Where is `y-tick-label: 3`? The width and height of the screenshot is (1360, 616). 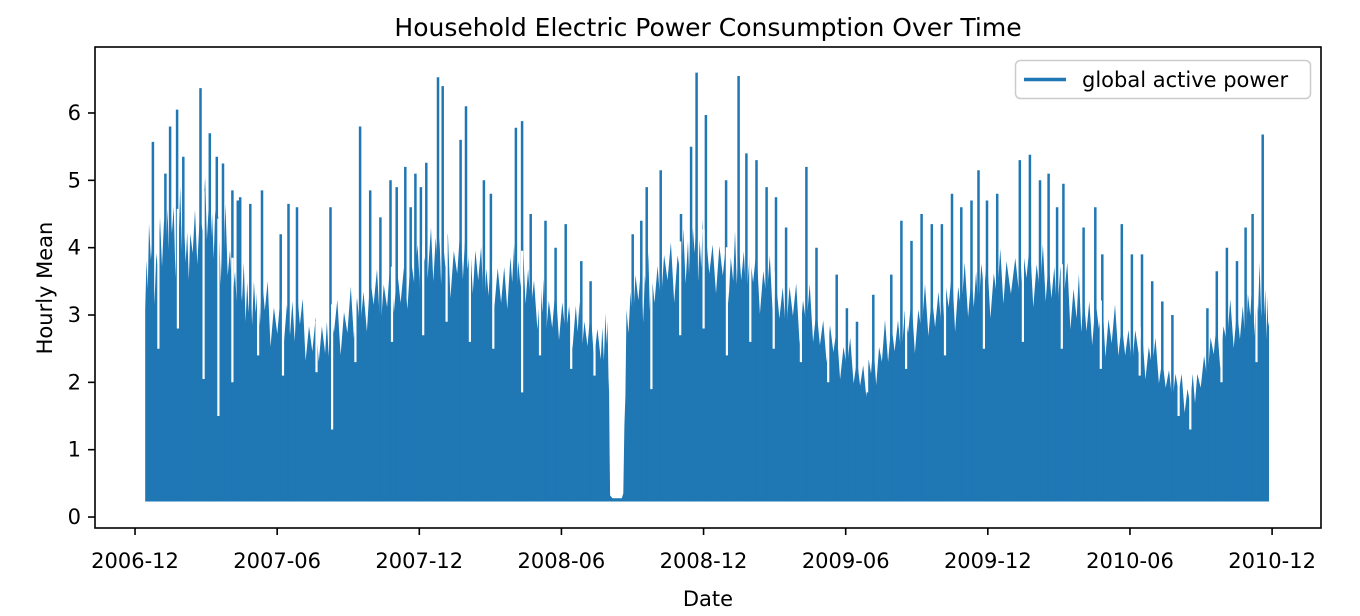 y-tick-label: 3 is located at coordinates (74, 315).